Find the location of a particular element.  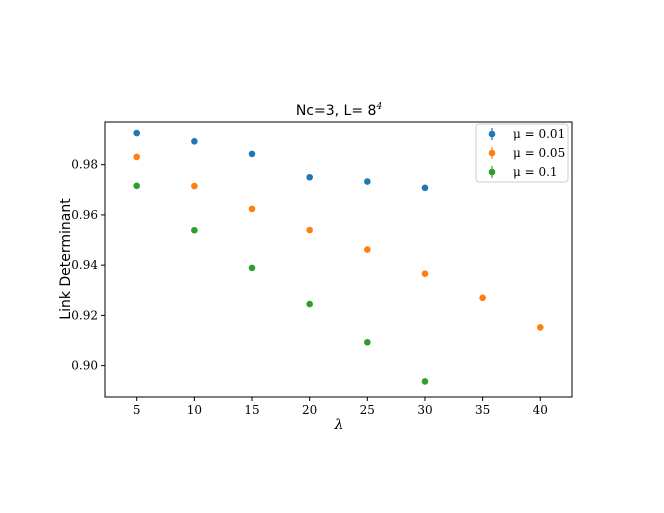

y-axis-ticks: 0.90 0.92 0.94 0.96 0.98 is located at coordinates (88, 265).